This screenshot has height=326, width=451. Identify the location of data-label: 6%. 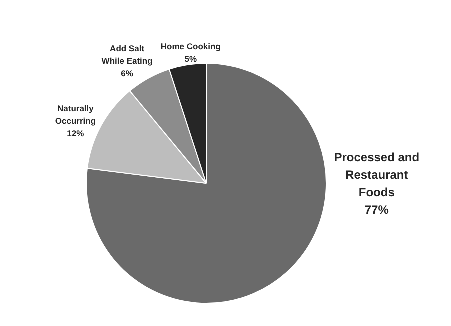
(127, 73).